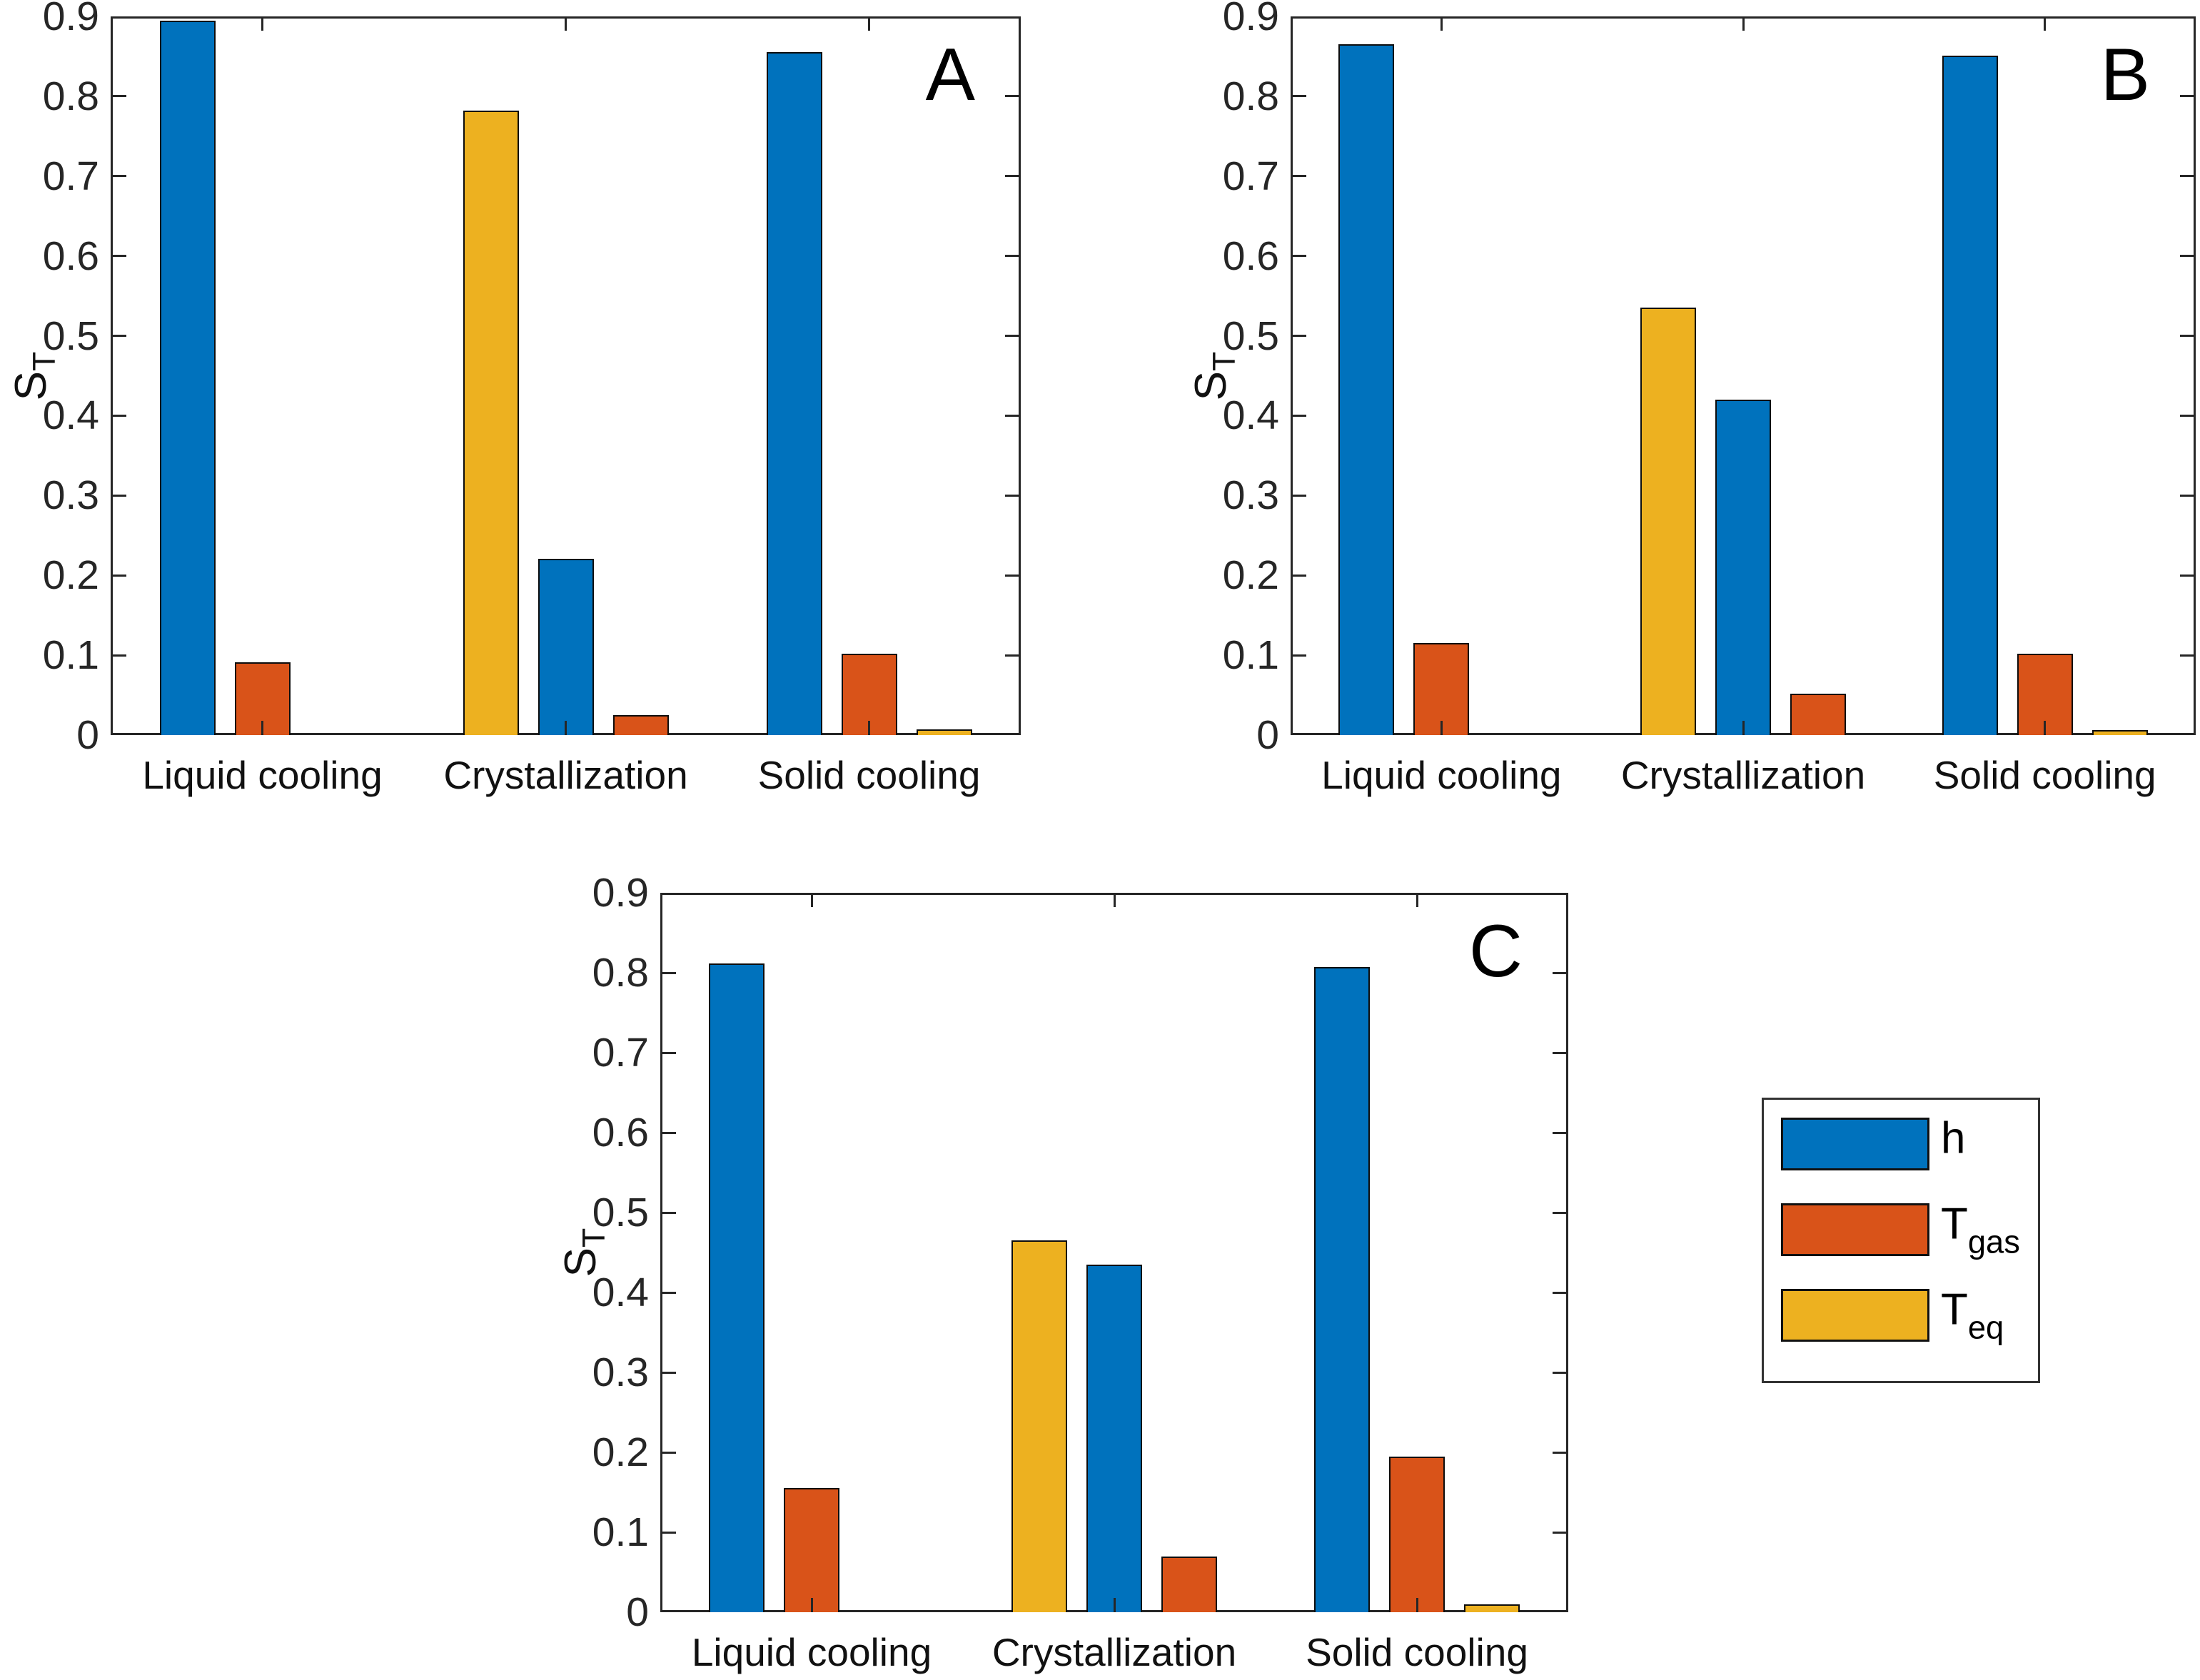 The height and width of the screenshot is (1680, 2200). Describe the element at coordinates (1250, 176) in the screenshot. I see `y-tick-label-0.7: 0.7` at that location.